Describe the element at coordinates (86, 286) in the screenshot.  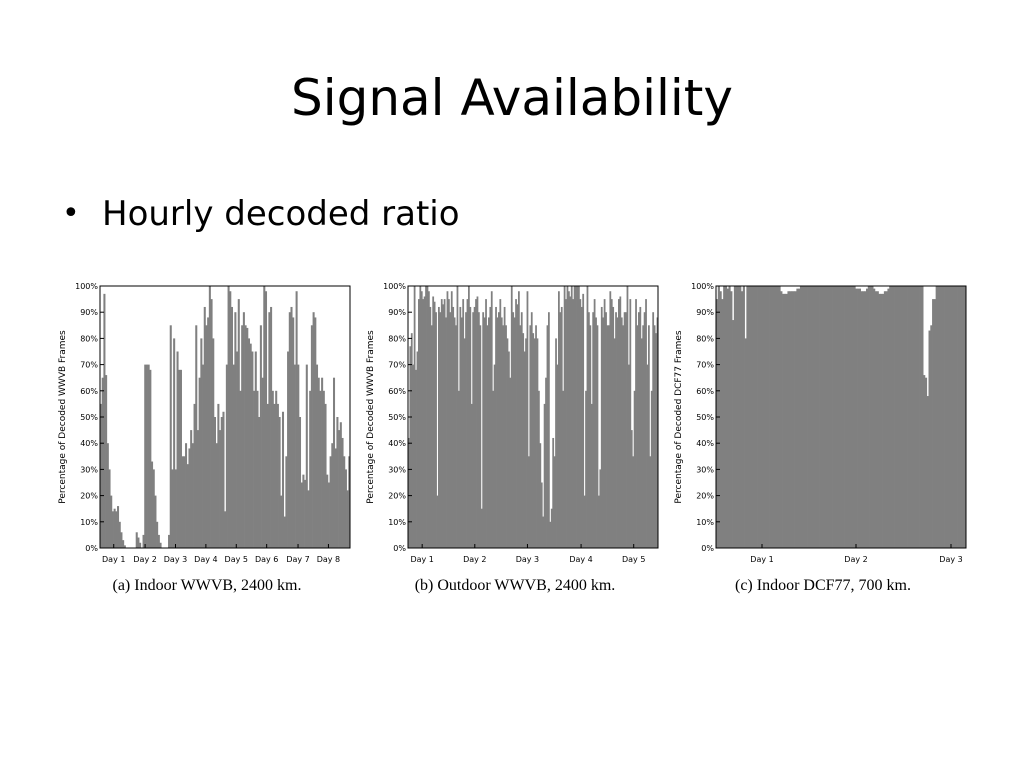
I see `y-tick-label: 100%` at that location.